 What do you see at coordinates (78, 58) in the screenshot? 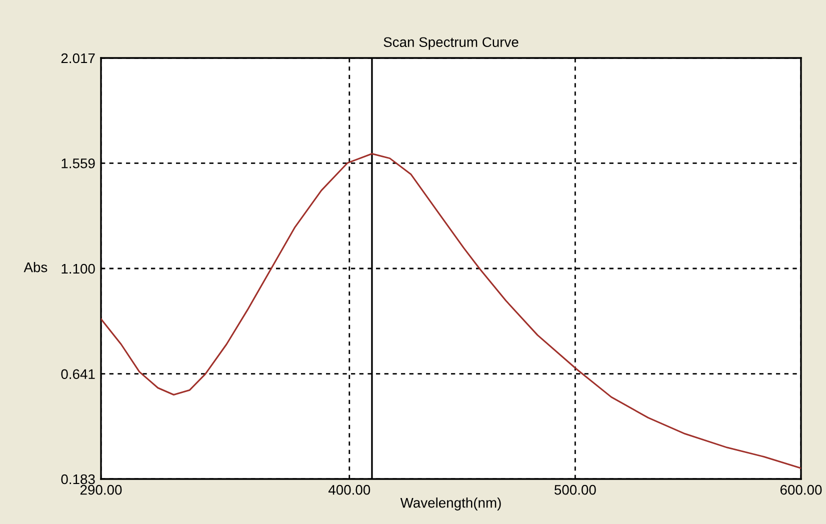
I see `y-tick-label: 2.017` at bounding box center [78, 58].